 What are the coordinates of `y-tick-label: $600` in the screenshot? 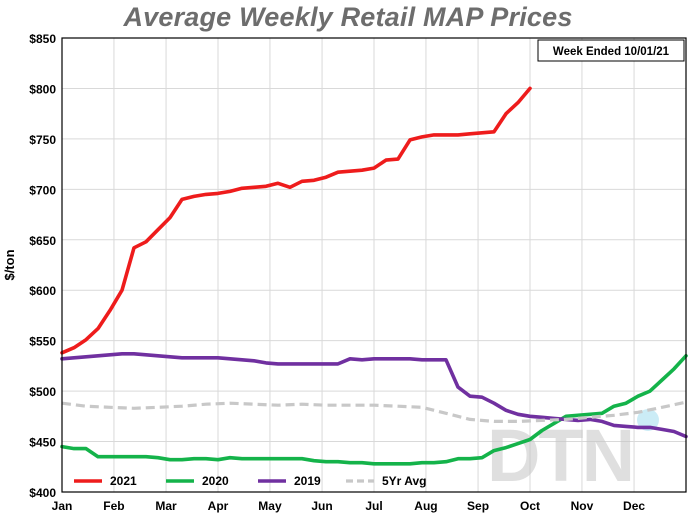 It's located at (42, 291).